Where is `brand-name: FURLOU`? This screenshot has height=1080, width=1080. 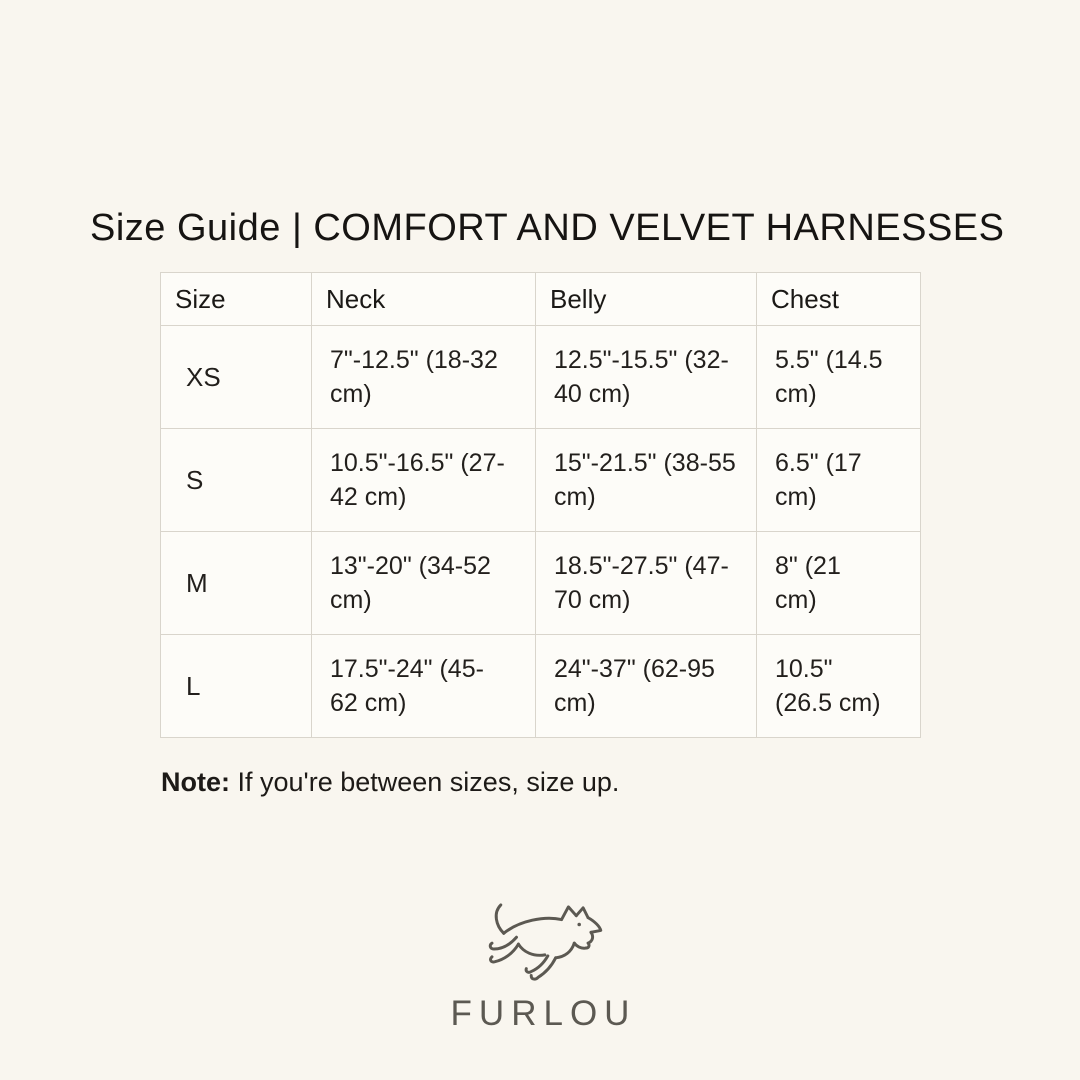 brand-name: FURLOU is located at coordinates (543, 1013).